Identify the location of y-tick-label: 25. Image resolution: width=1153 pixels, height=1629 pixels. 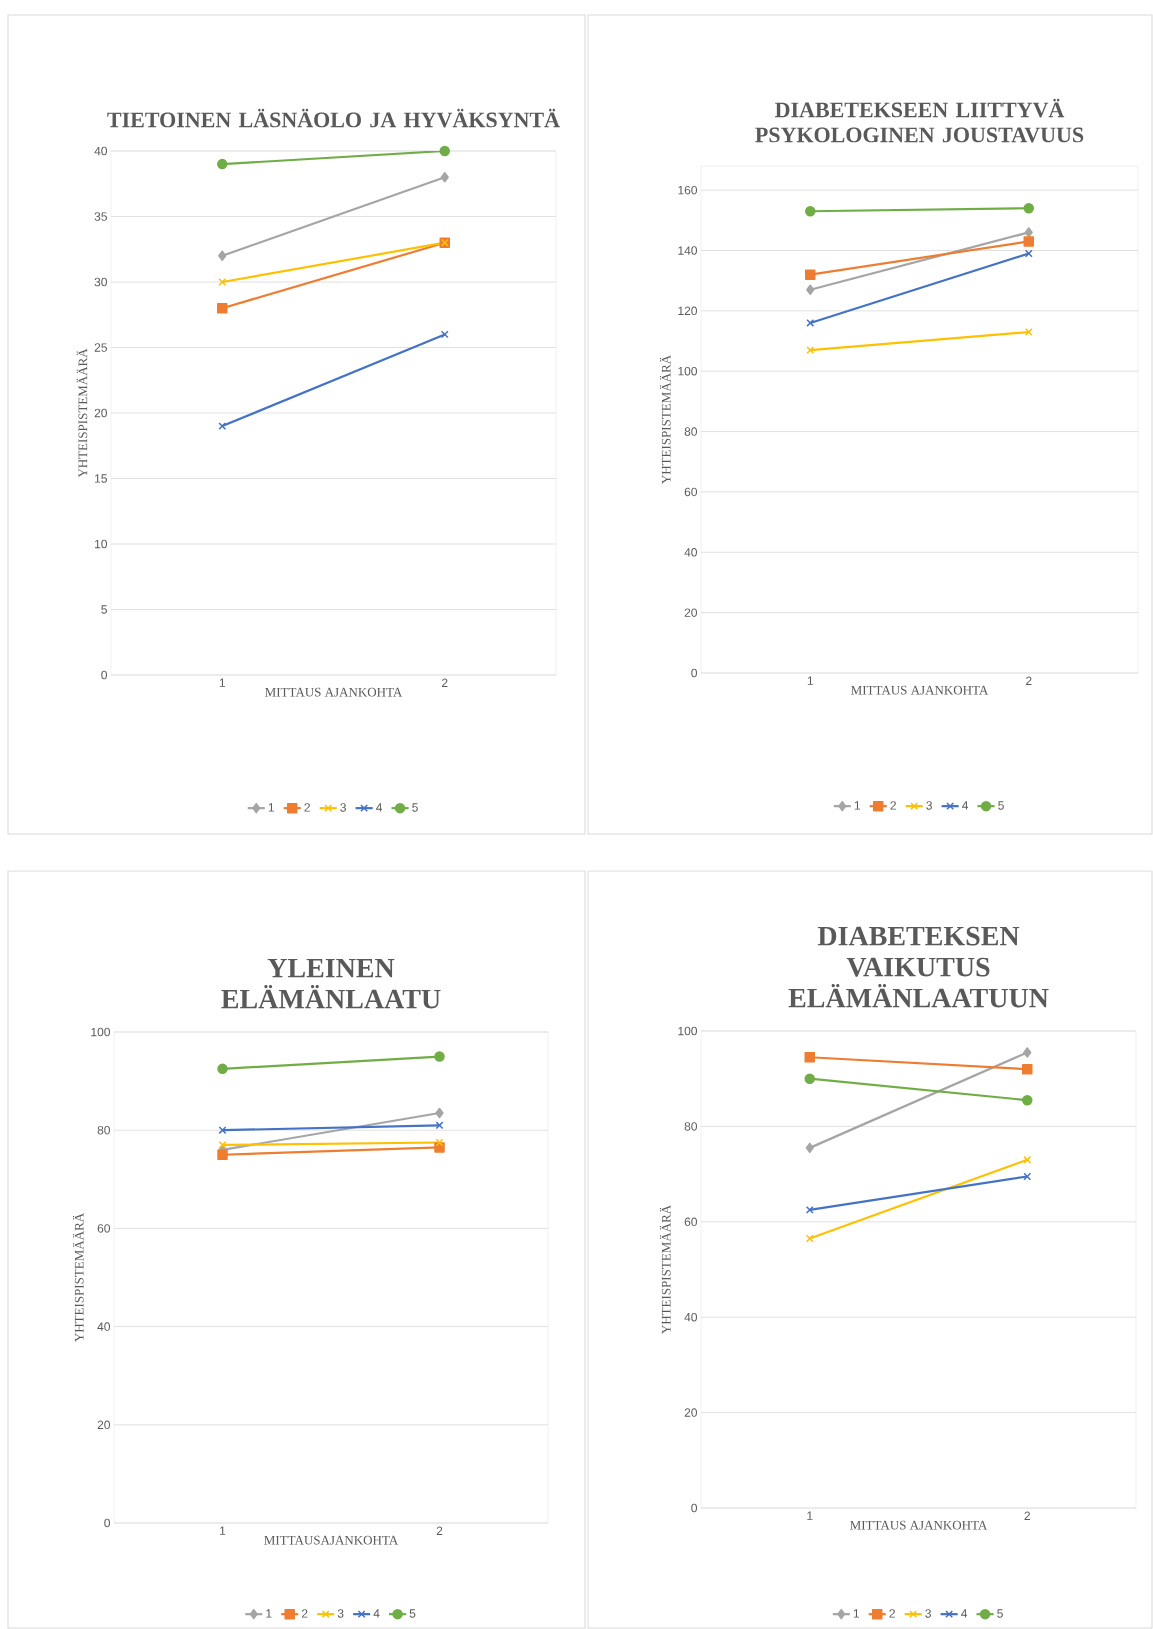
(100, 347).